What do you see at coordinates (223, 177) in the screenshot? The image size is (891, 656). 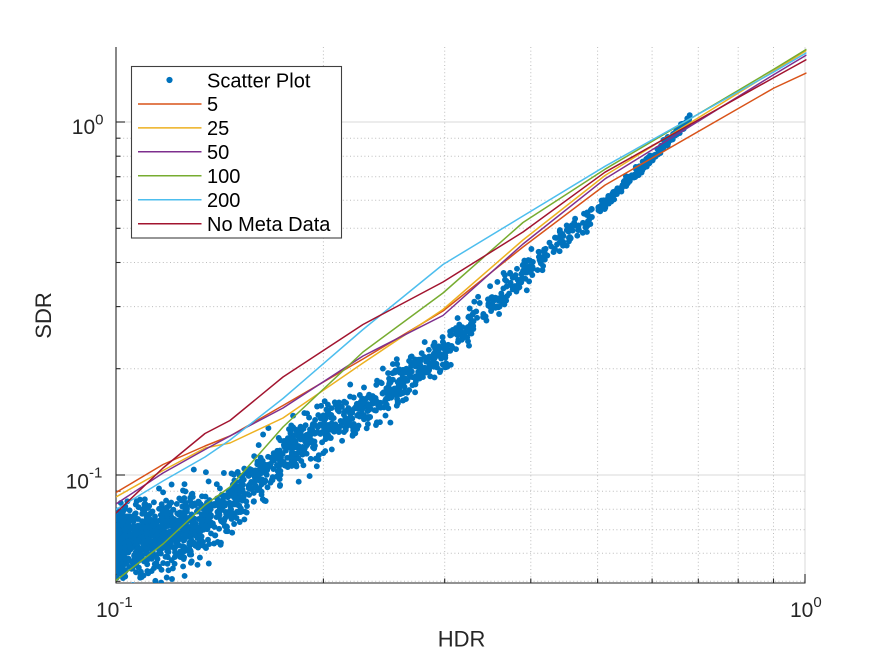 I see `svg-text: 100` at bounding box center [223, 177].